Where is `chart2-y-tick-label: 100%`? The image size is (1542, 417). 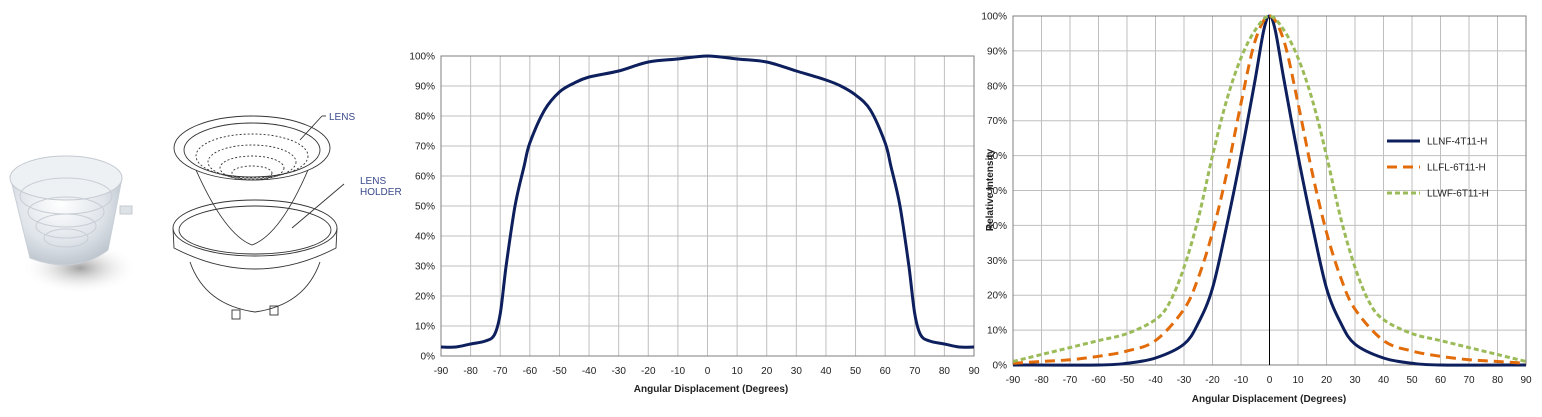
chart2-y-tick-label: 100% is located at coordinates (994, 17).